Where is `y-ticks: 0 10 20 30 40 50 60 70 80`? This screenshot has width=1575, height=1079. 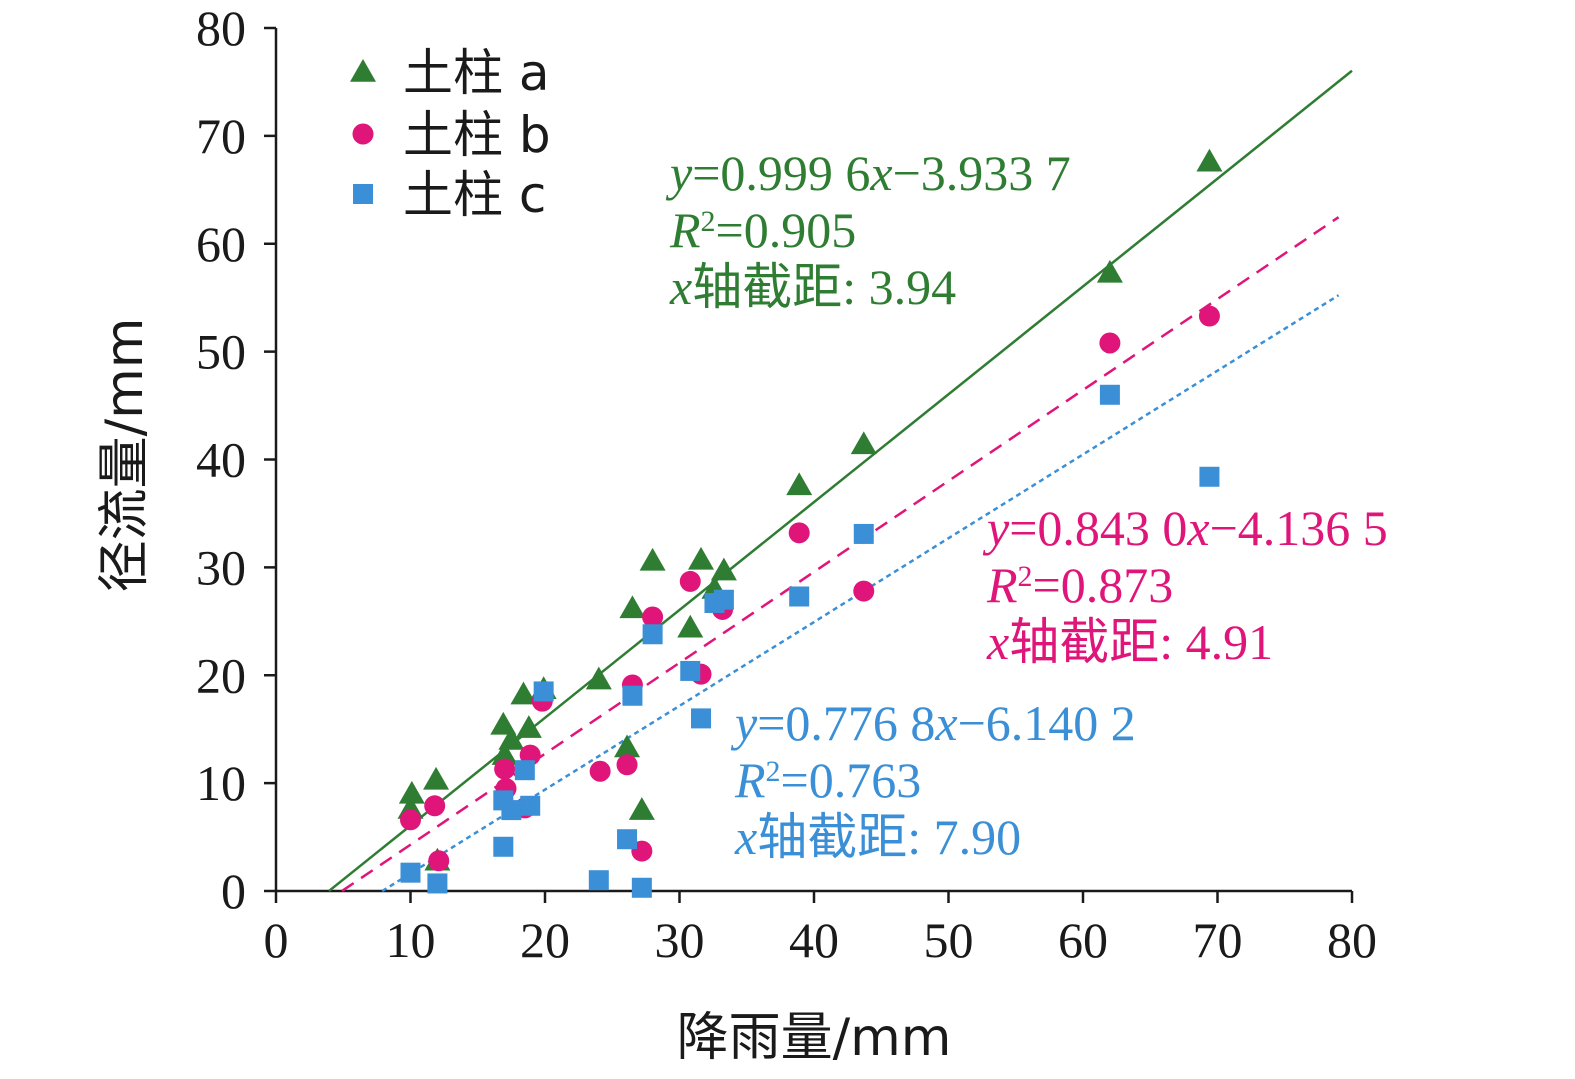 y-ticks: 0 10 20 30 40 50 60 70 80 is located at coordinates (236, 459).